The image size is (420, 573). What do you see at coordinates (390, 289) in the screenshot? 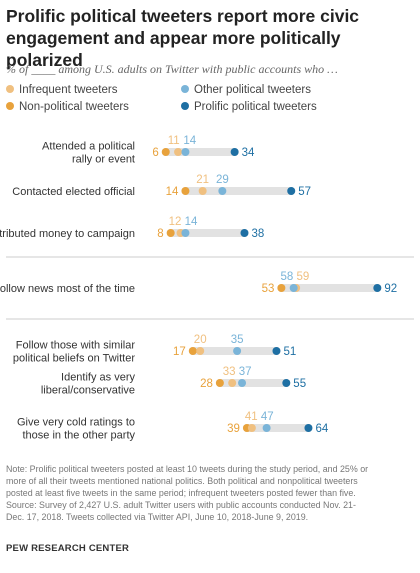
I see `value-label-prolific-political: 92` at bounding box center [390, 289].